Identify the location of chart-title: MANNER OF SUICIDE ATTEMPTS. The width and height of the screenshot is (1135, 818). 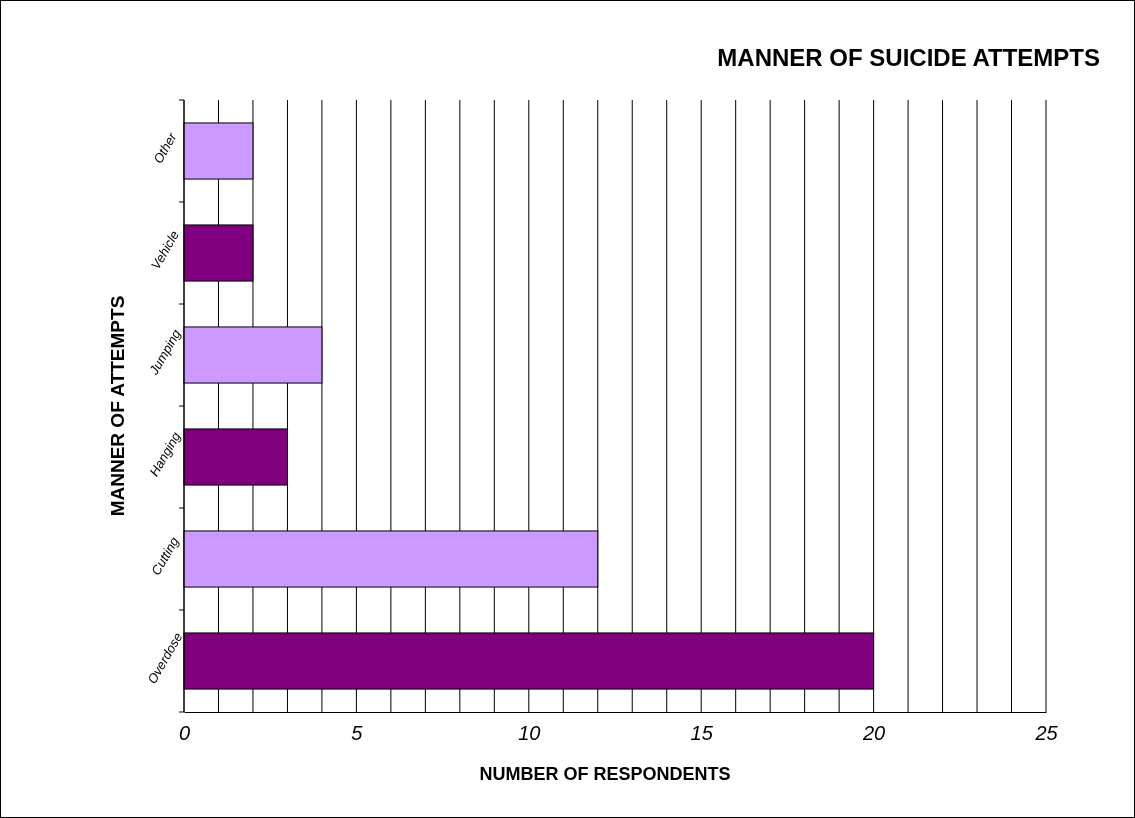
(908, 57).